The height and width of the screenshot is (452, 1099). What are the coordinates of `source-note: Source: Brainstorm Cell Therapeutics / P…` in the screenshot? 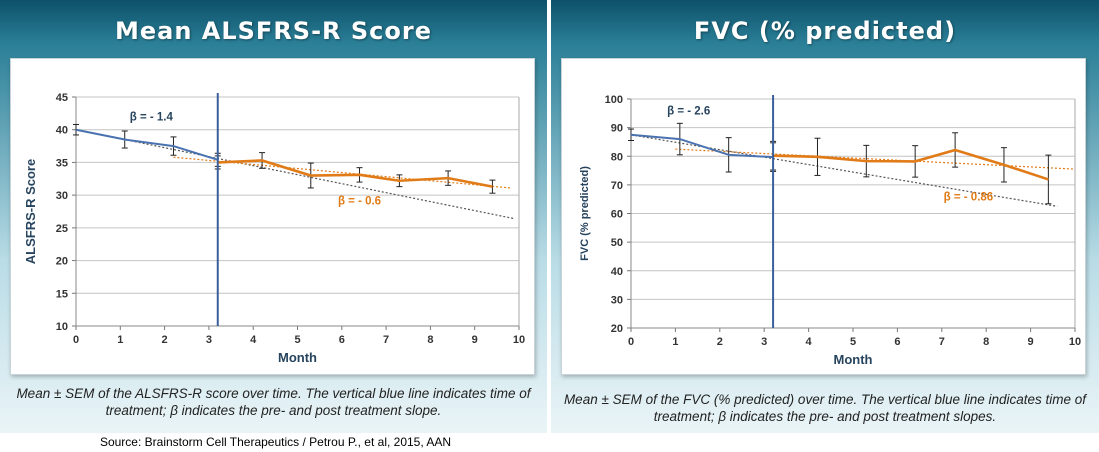 It's located at (275, 442).